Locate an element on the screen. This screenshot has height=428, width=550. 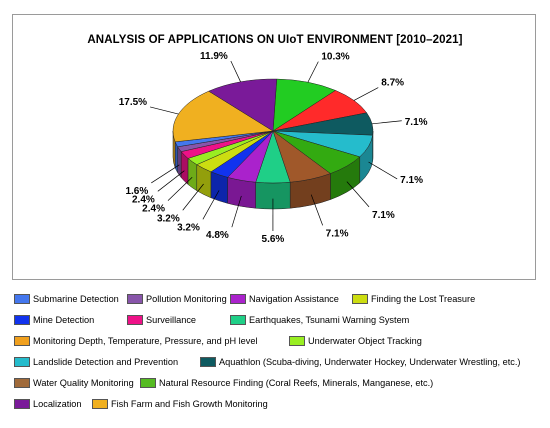
legend-item: Fish Farm and Fish Growth Monitoring is located at coordinates (180, 404).